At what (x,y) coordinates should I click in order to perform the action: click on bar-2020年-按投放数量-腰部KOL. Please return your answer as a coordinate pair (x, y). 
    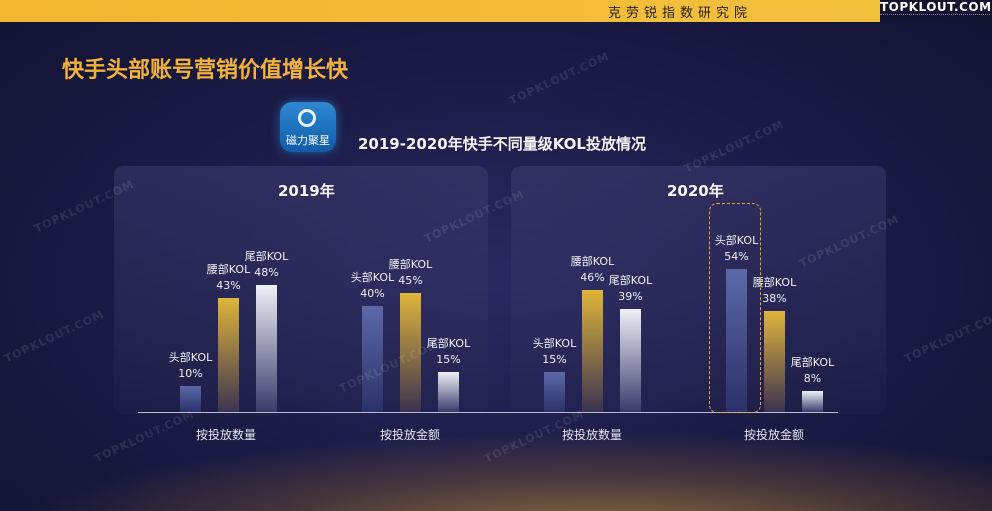
    Looking at the image, I should click on (592, 351).